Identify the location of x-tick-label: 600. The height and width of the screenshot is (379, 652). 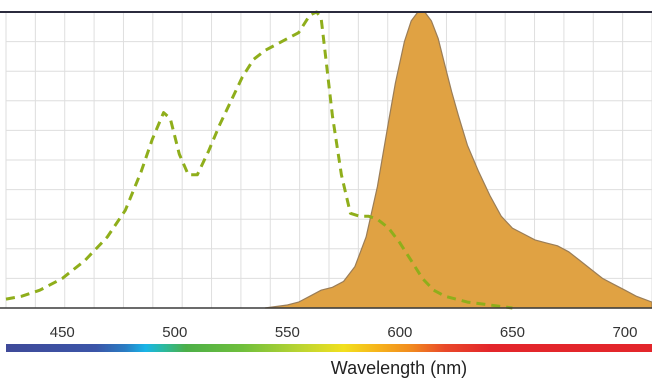
(399, 332).